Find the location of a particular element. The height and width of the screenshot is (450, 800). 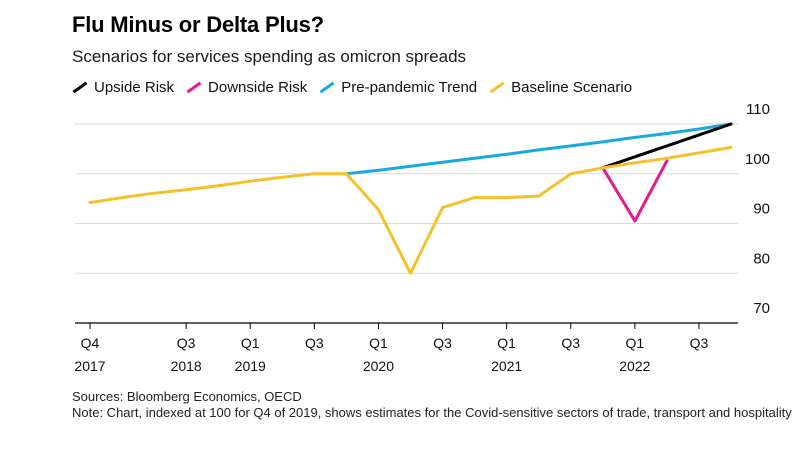

y-tick-label-80: 80 is located at coordinates (761, 258).